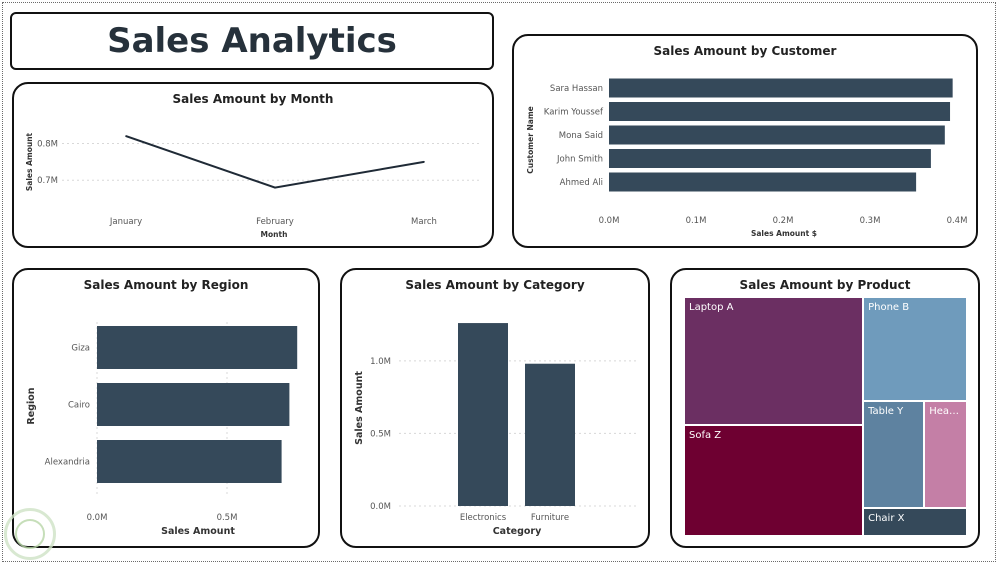 The width and height of the screenshot is (1000, 566). I want to click on month-y-tick-label: 0.7M, so click(47, 181).